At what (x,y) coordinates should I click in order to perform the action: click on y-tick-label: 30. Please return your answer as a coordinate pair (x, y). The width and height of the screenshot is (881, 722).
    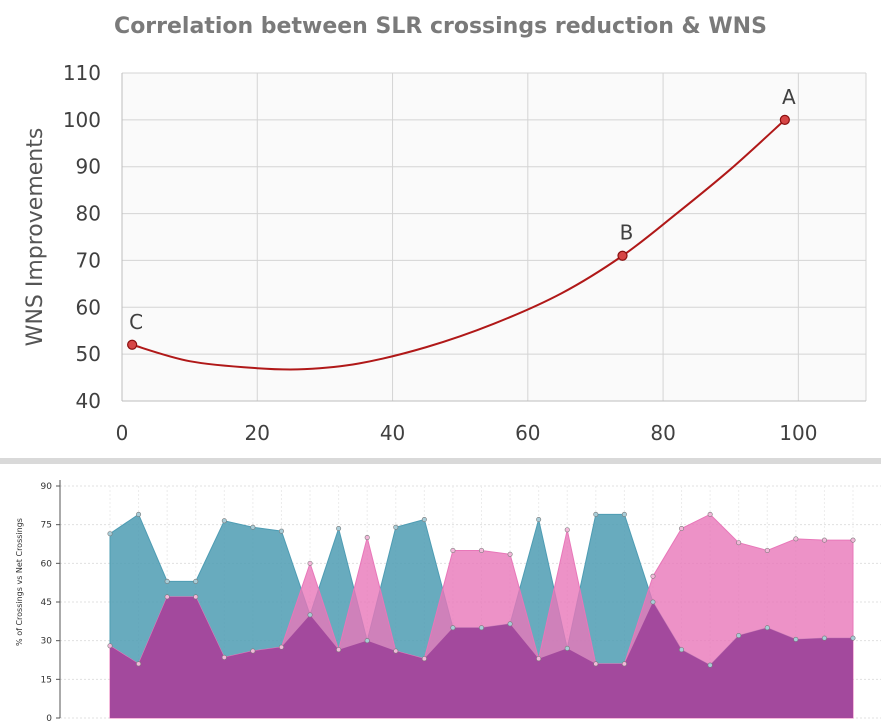
    Looking at the image, I should click on (47, 642).